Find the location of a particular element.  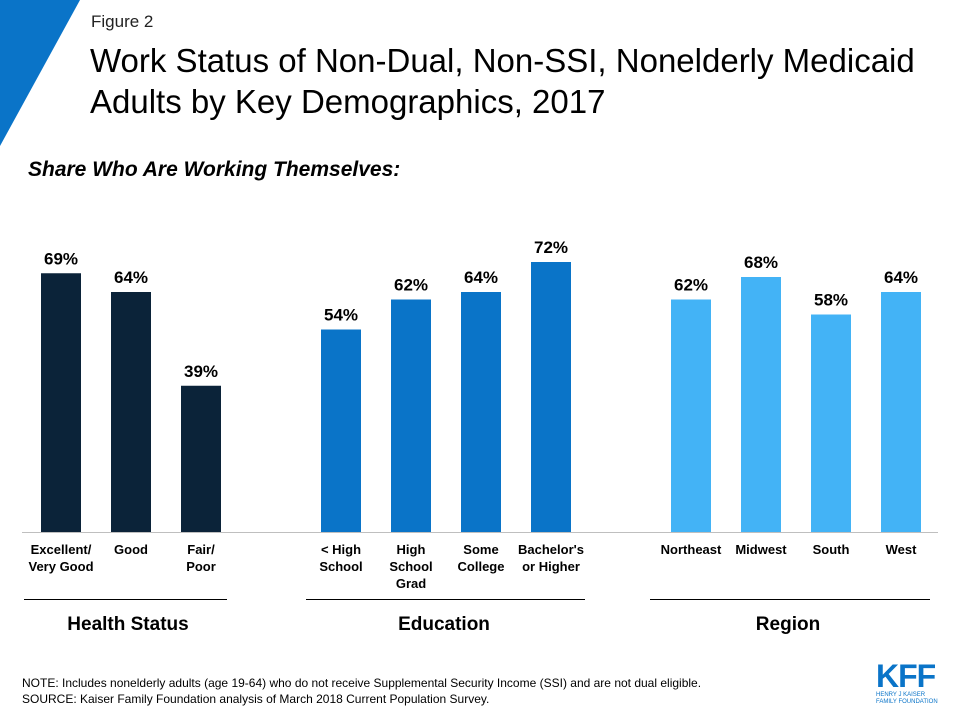

category-tick-label: South is located at coordinates (831, 549).